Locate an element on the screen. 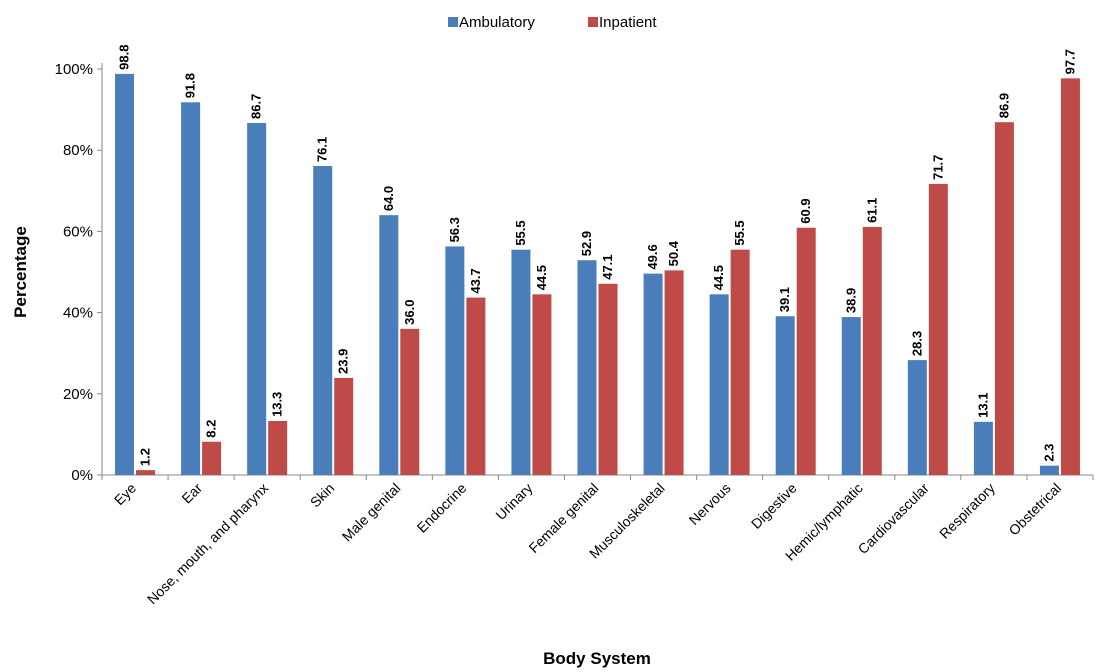  y-tick-label: 100% is located at coordinates (74, 69).